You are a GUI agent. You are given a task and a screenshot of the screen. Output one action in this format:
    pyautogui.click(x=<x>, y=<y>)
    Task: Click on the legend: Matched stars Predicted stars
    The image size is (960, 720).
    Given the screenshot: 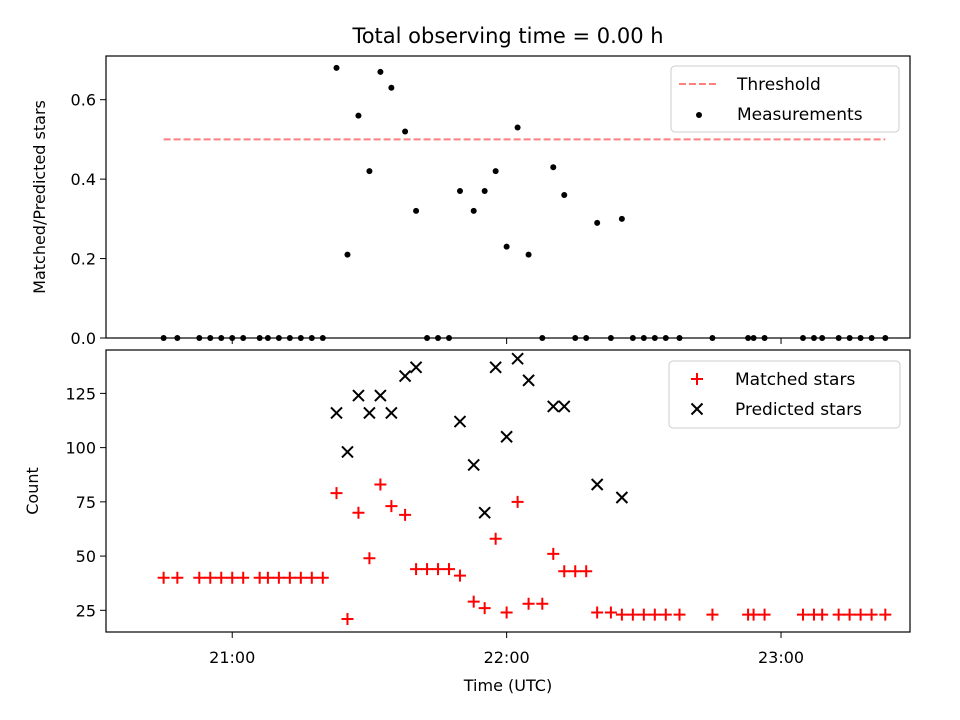 What is the action you would take?
    pyautogui.click(x=784, y=394)
    